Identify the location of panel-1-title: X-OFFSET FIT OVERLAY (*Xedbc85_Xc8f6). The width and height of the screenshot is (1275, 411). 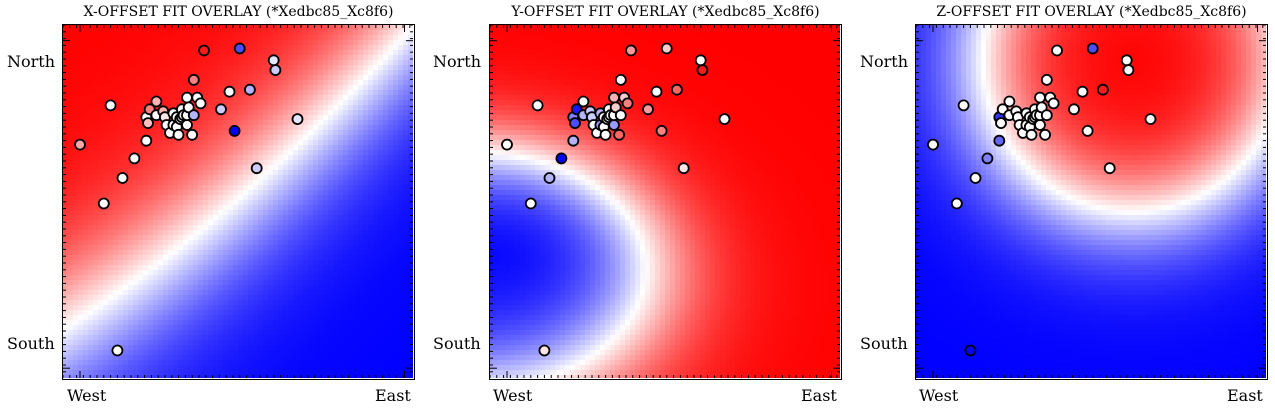
(238, 12).